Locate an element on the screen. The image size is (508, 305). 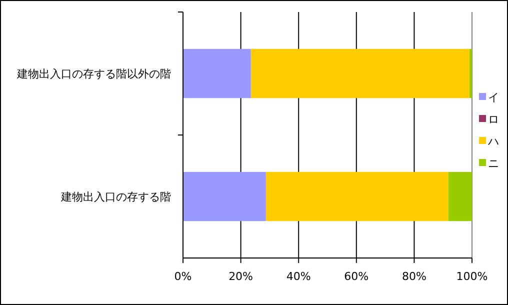
legend-label: ハ is located at coordinates (493, 141).